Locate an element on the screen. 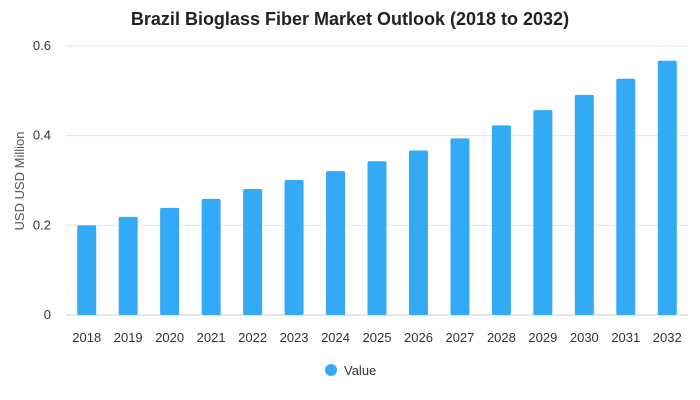 The width and height of the screenshot is (700, 400). x-tick-label: 2018 is located at coordinates (86, 337).